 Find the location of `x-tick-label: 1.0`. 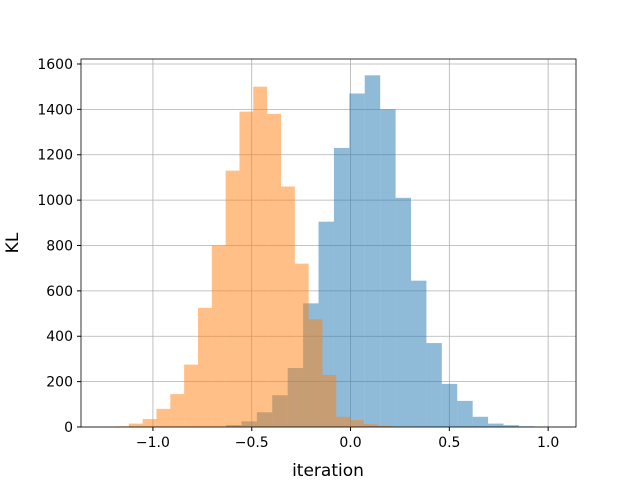

x-tick-label: 1.0 is located at coordinates (548, 443).